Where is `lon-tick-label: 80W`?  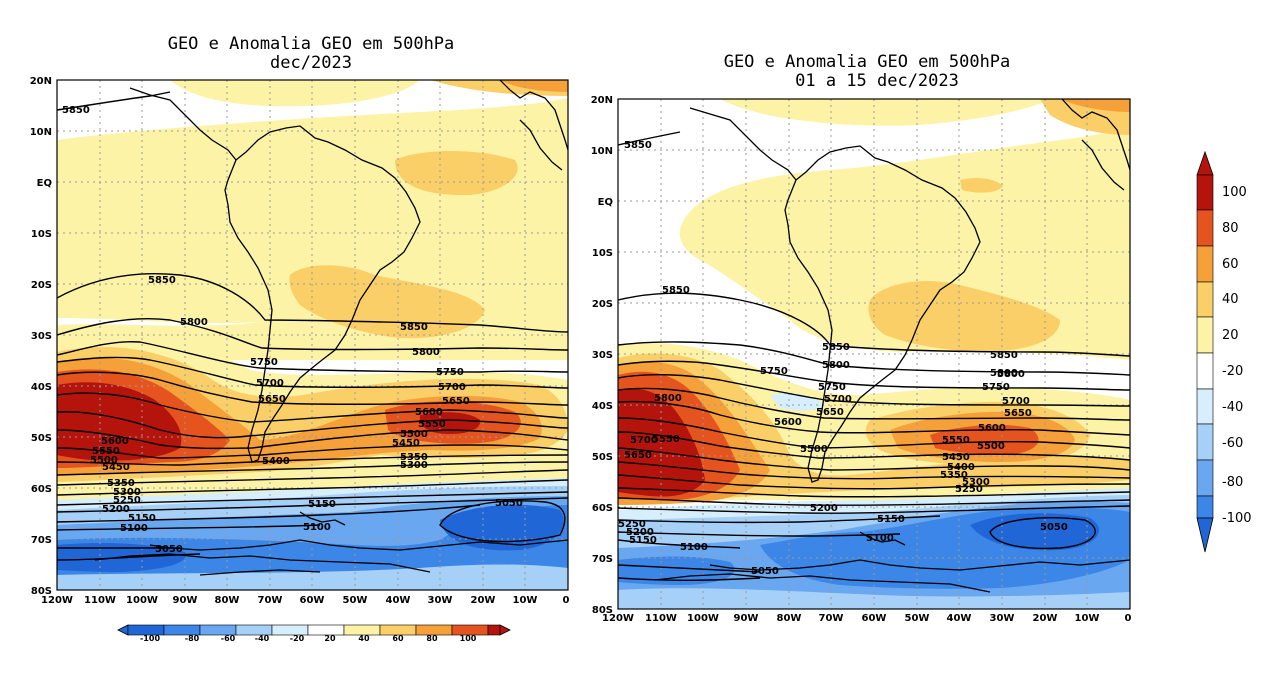 lon-tick-label: 80W is located at coordinates (789, 618).